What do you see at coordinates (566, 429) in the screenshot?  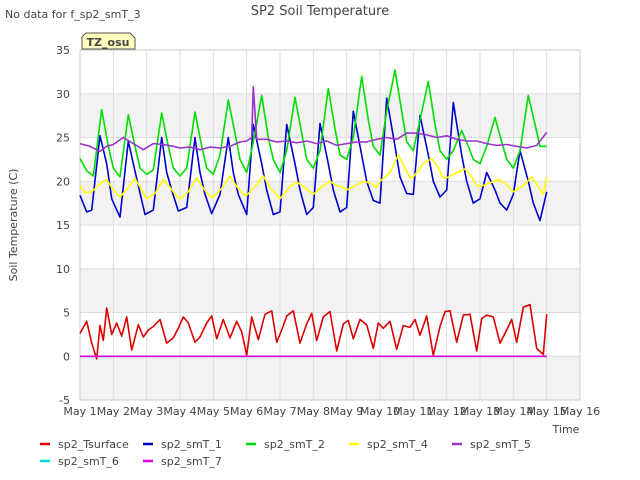 I see `x-axis-label: Time` at bounding box center [566, 429].